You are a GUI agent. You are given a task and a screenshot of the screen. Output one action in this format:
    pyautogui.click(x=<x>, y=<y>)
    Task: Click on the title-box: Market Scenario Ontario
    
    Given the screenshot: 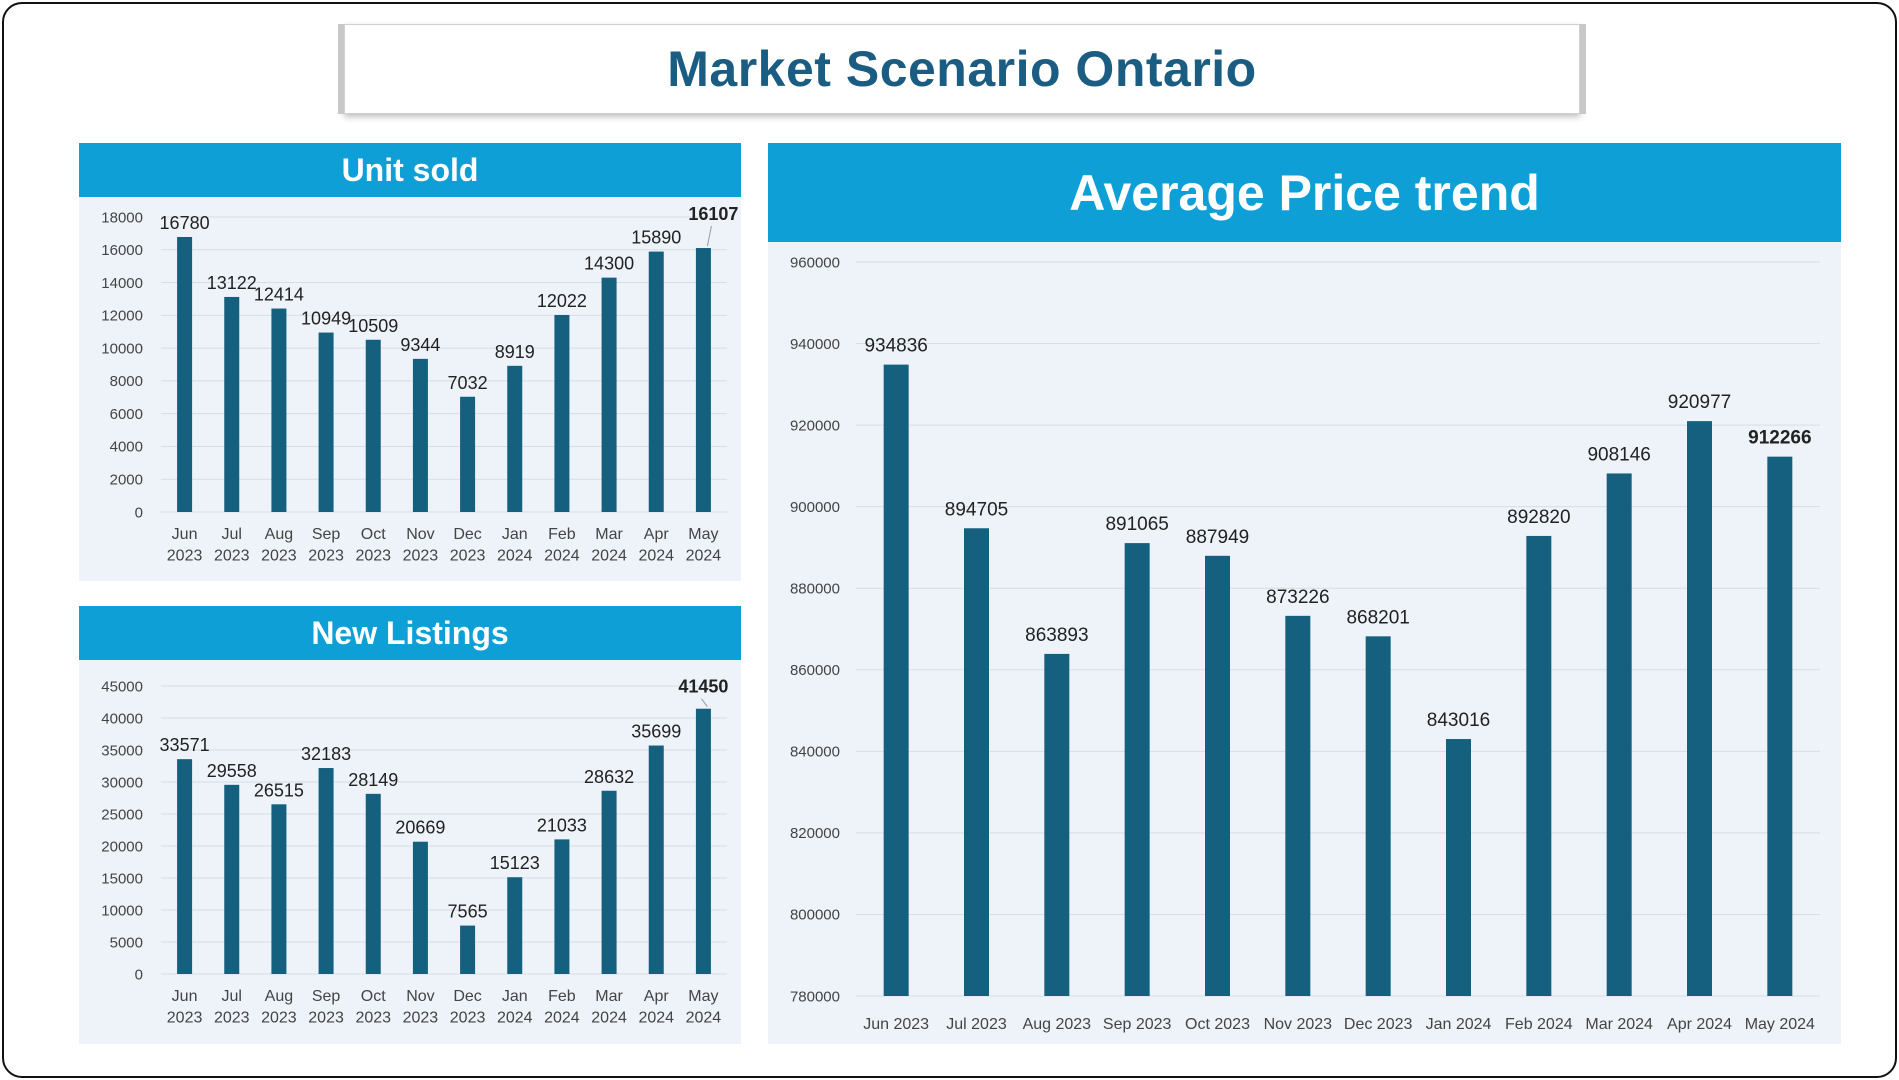 What is the action you would take?
    pyautogui.click(x=962, y=69)
    